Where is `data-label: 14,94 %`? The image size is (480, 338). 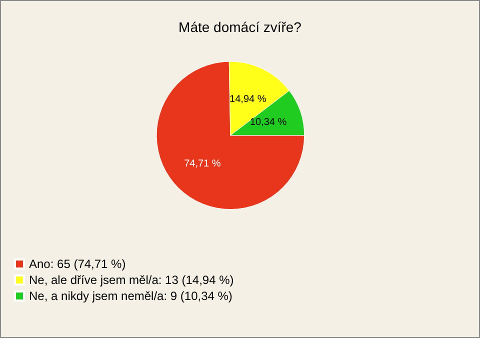 data-label: 14,94 % is located at coordinates (248, 99).